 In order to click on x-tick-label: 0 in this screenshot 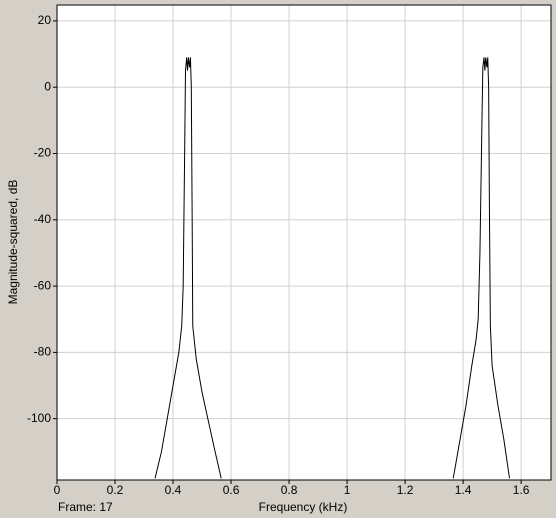, I will do `click(57, 490)`.